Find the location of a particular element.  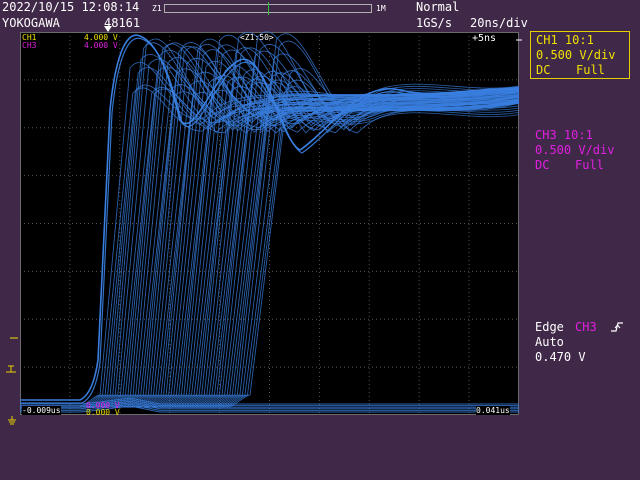

cursor-right-time: 0.041us is located at coordinates (493, 410).